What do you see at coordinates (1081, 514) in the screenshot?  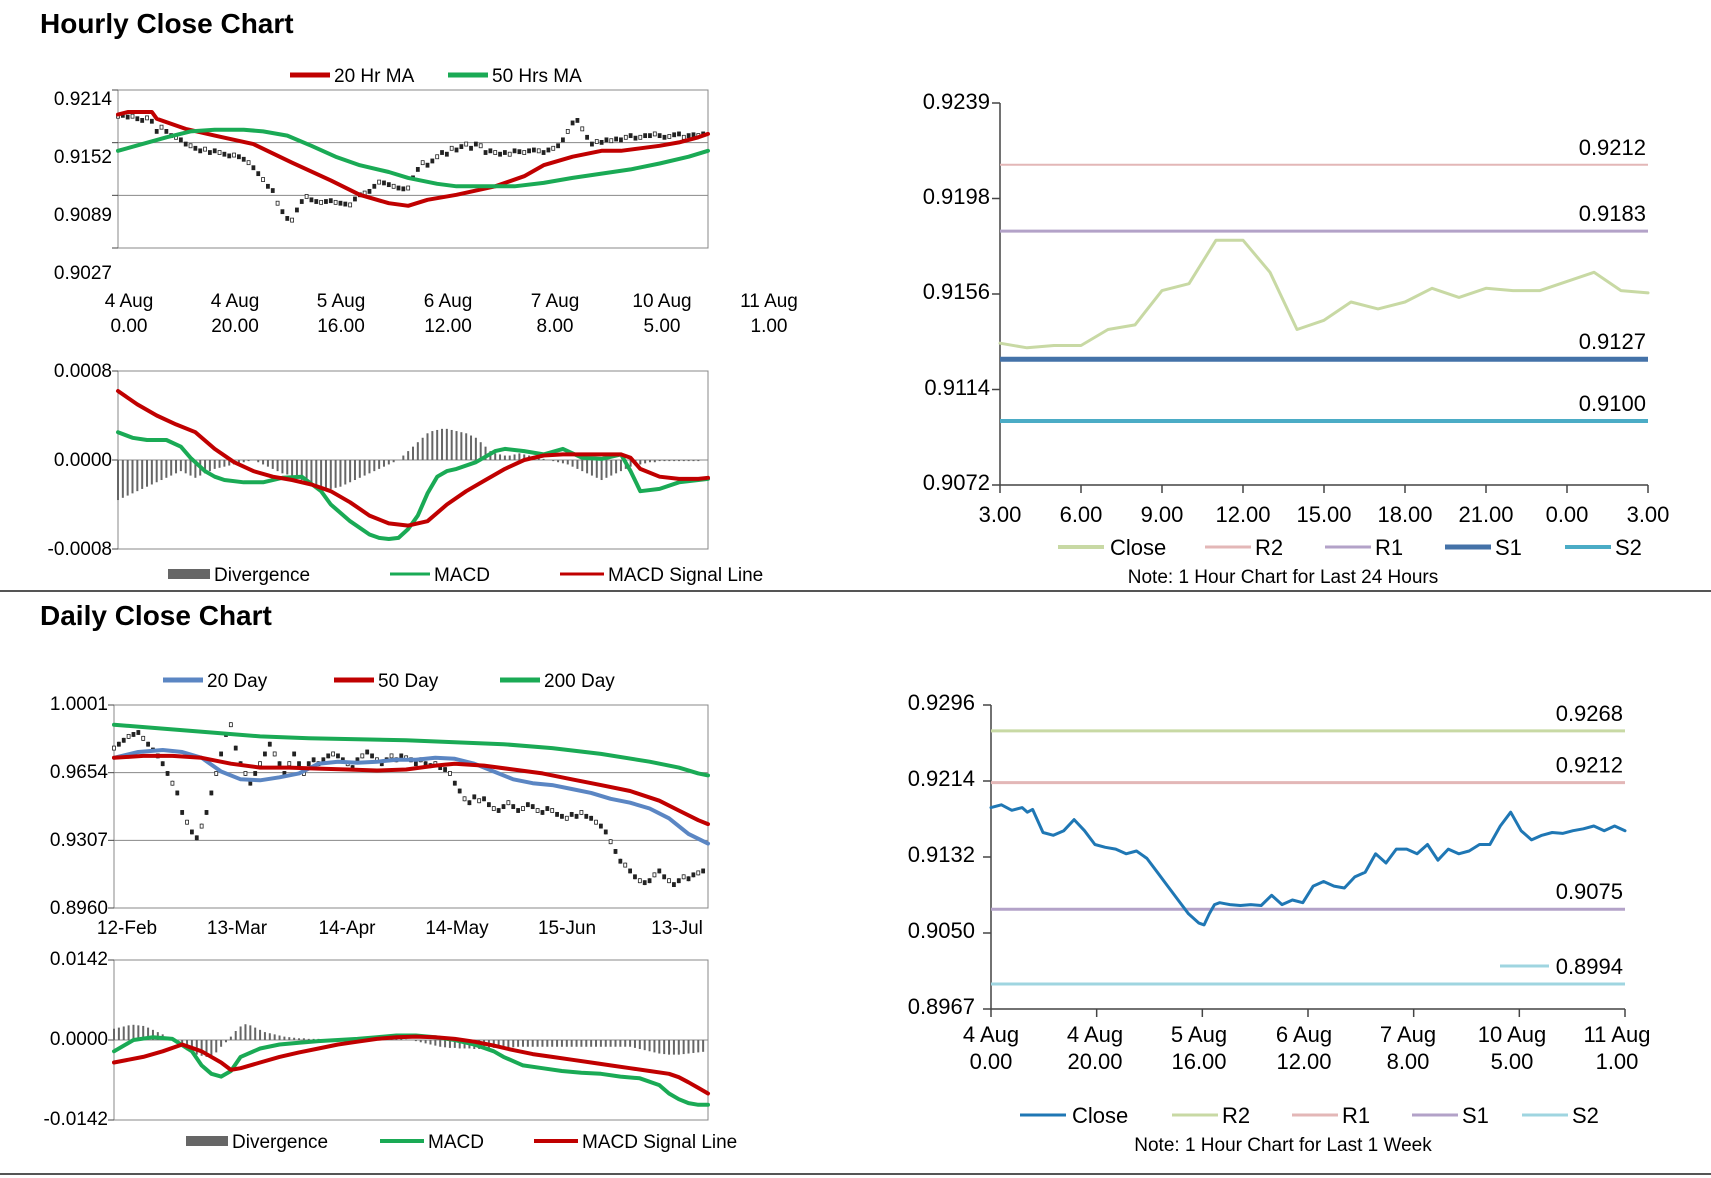 I see `x-tick-label: 6.00` at bounding box center [1081, 514].